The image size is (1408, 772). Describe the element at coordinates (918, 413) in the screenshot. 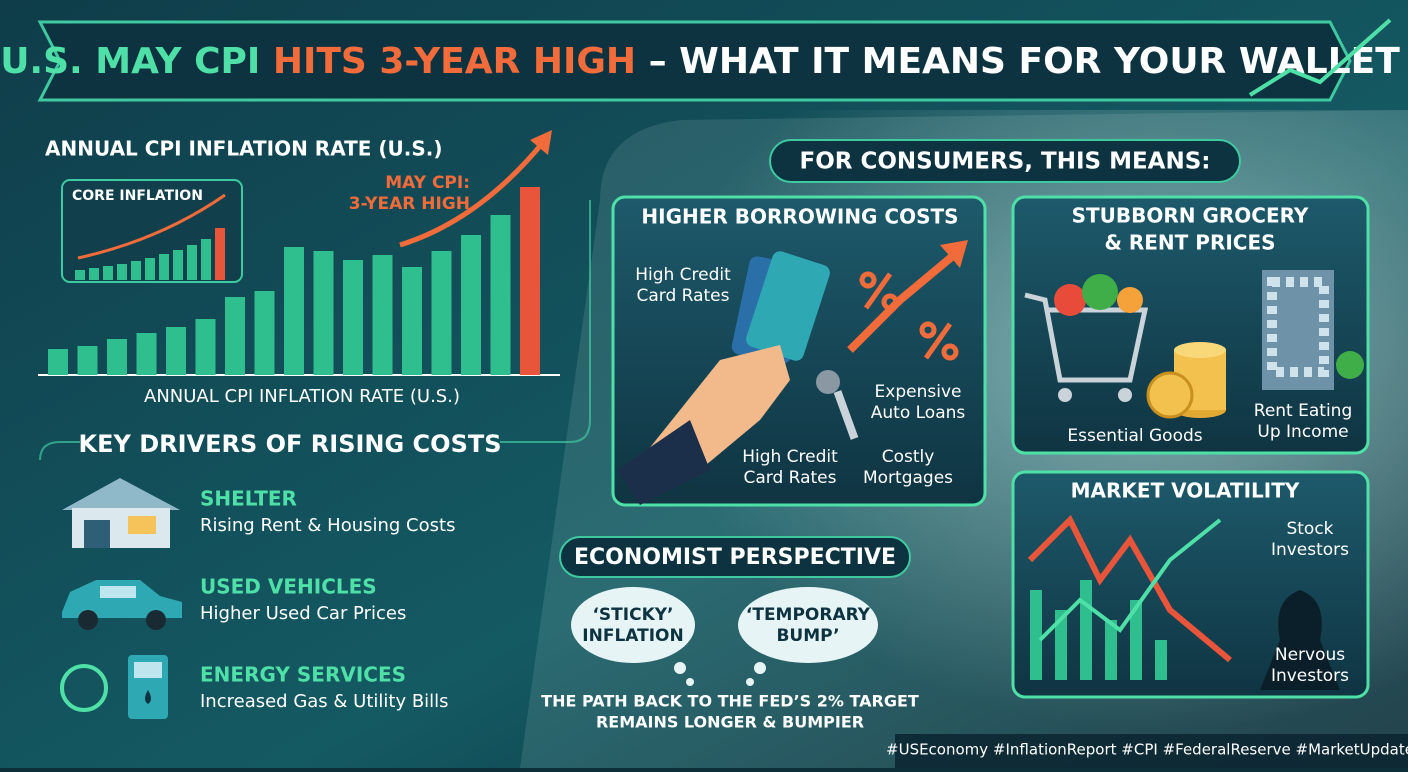

I see `panel-label: Auto Loans` at that location.